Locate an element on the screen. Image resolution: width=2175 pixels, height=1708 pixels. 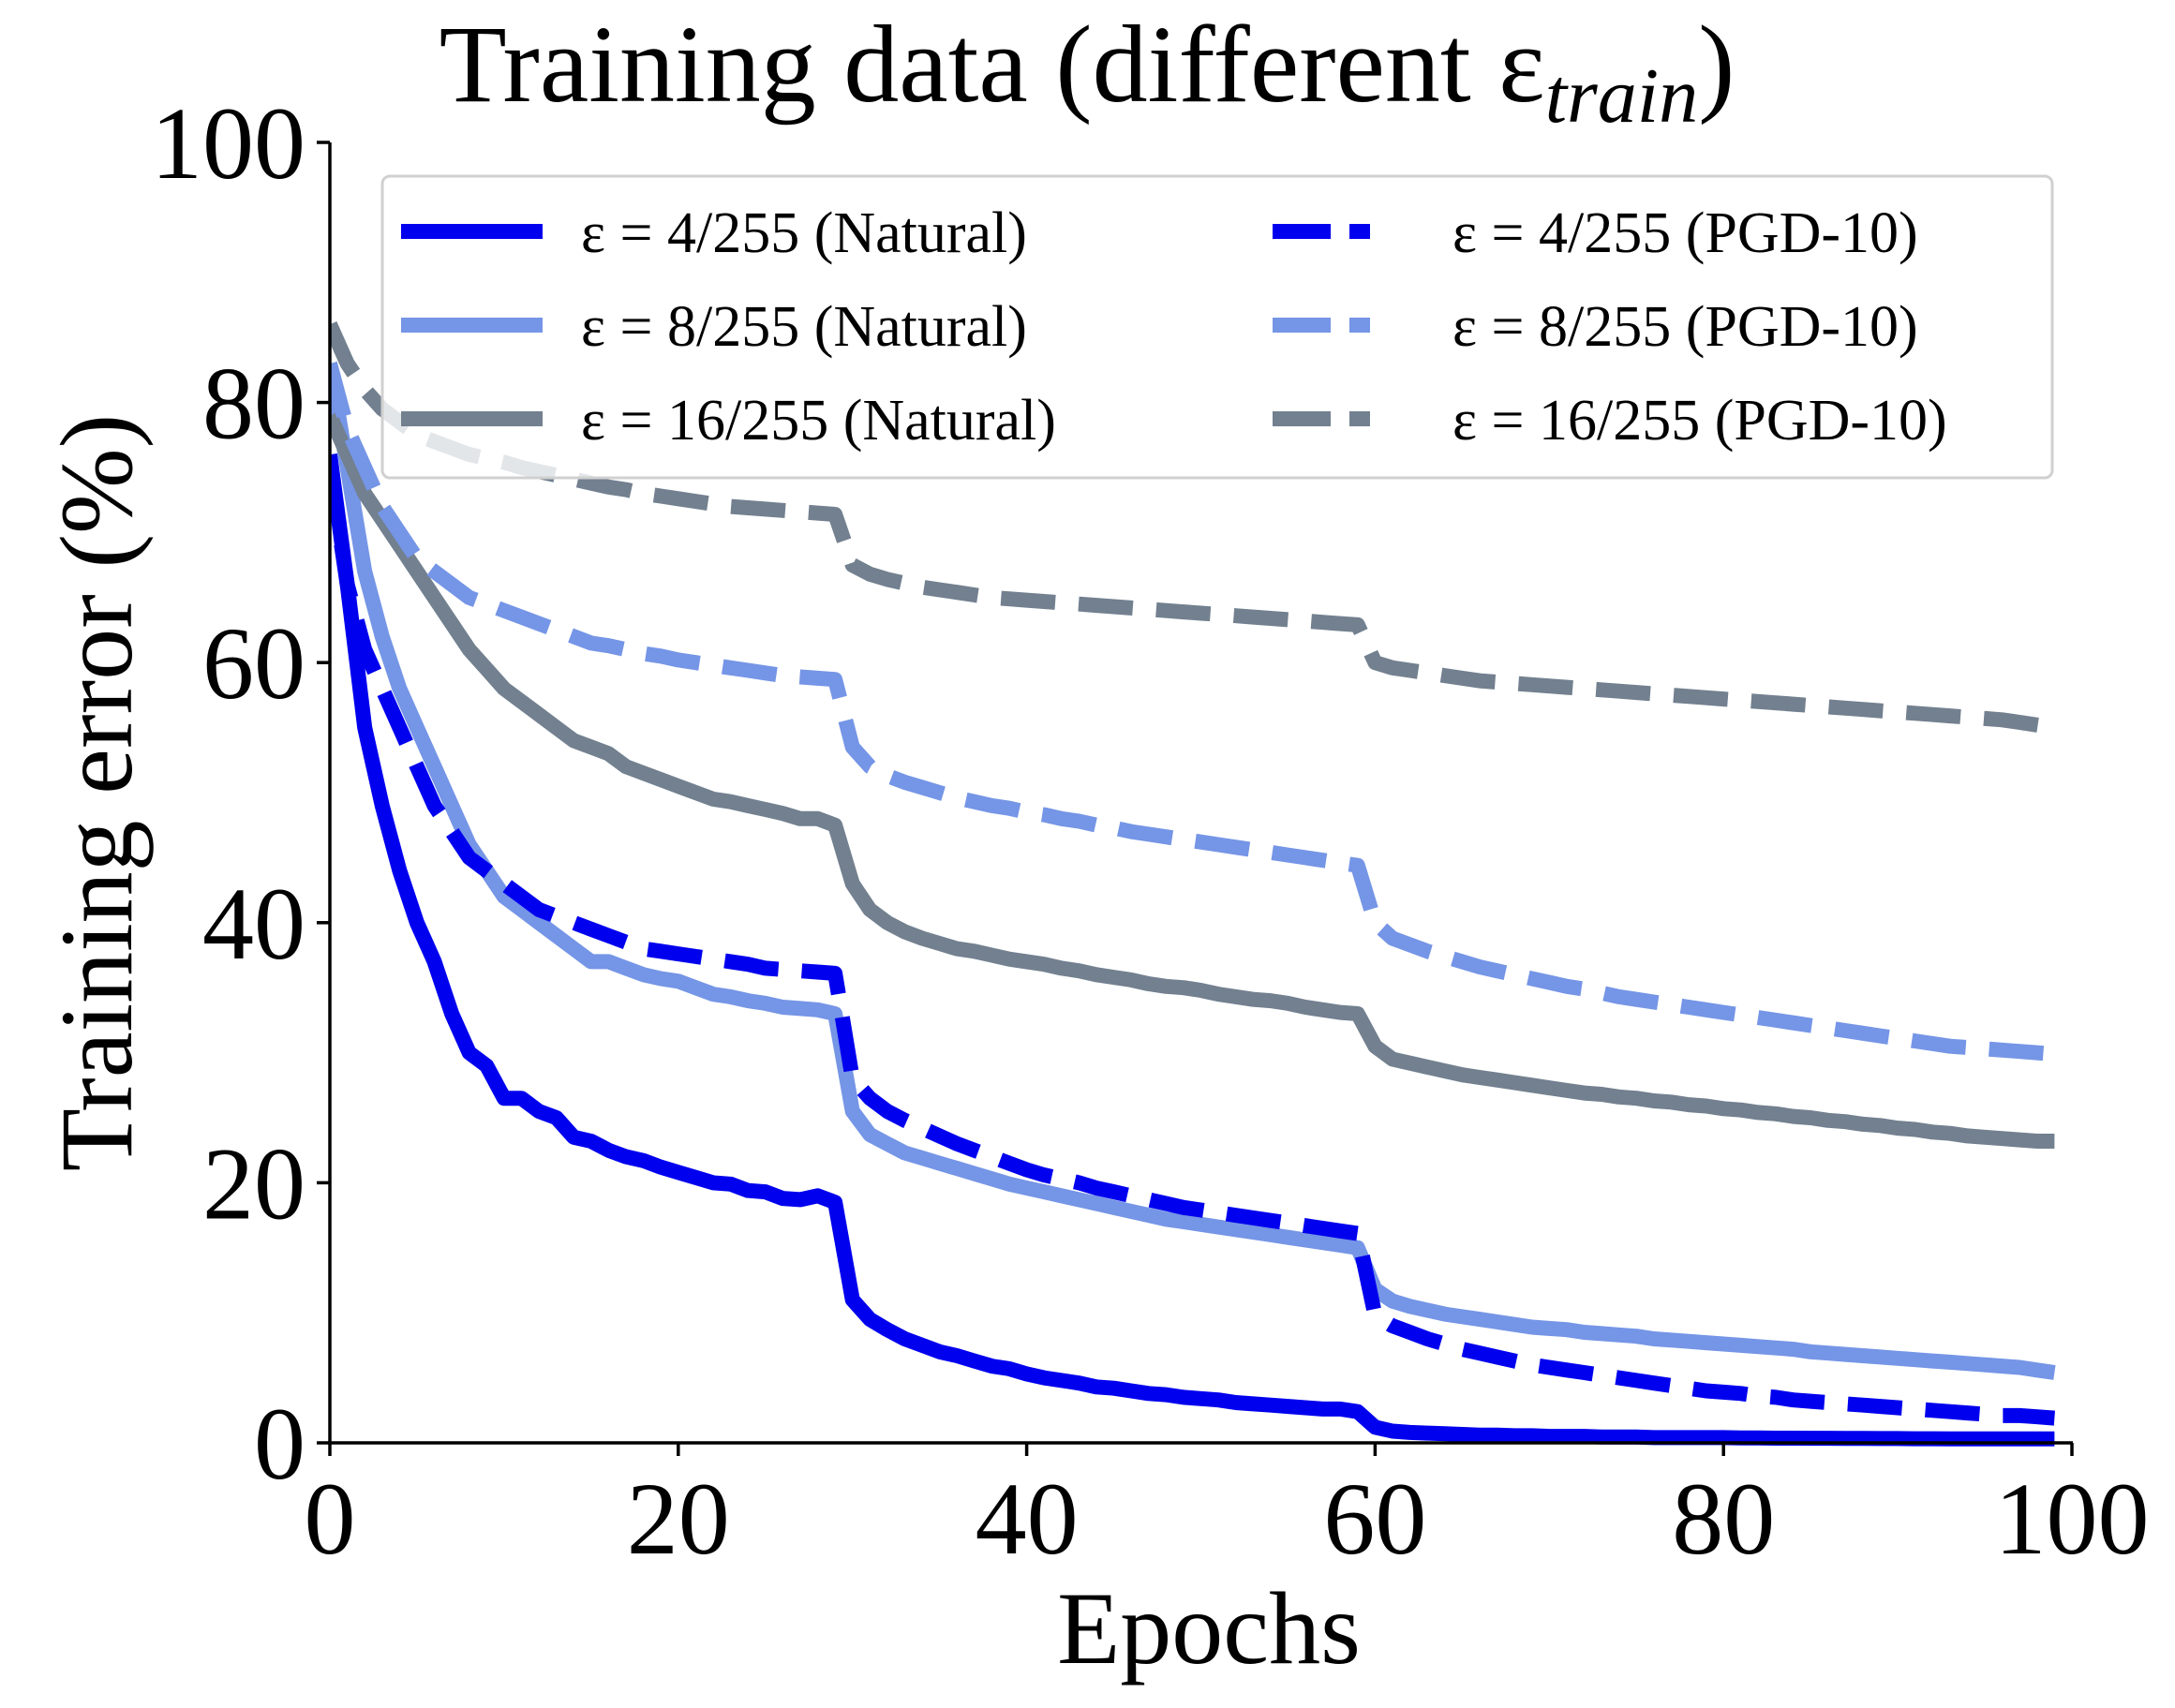
y-ticks: 0 20 40 60 80 100 is located at coordinates (241, 793).